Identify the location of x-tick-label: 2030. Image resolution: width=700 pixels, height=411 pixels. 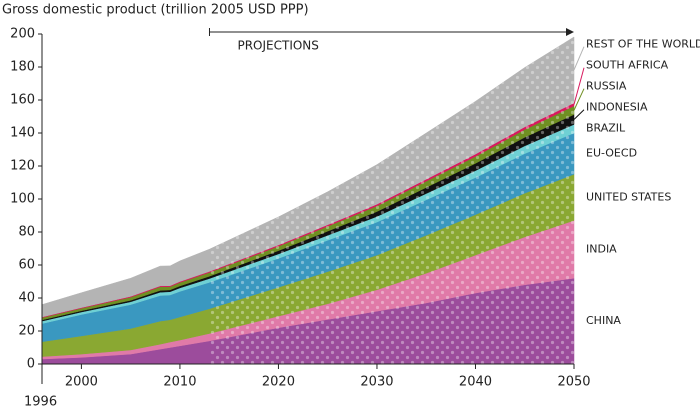
(376, 382).